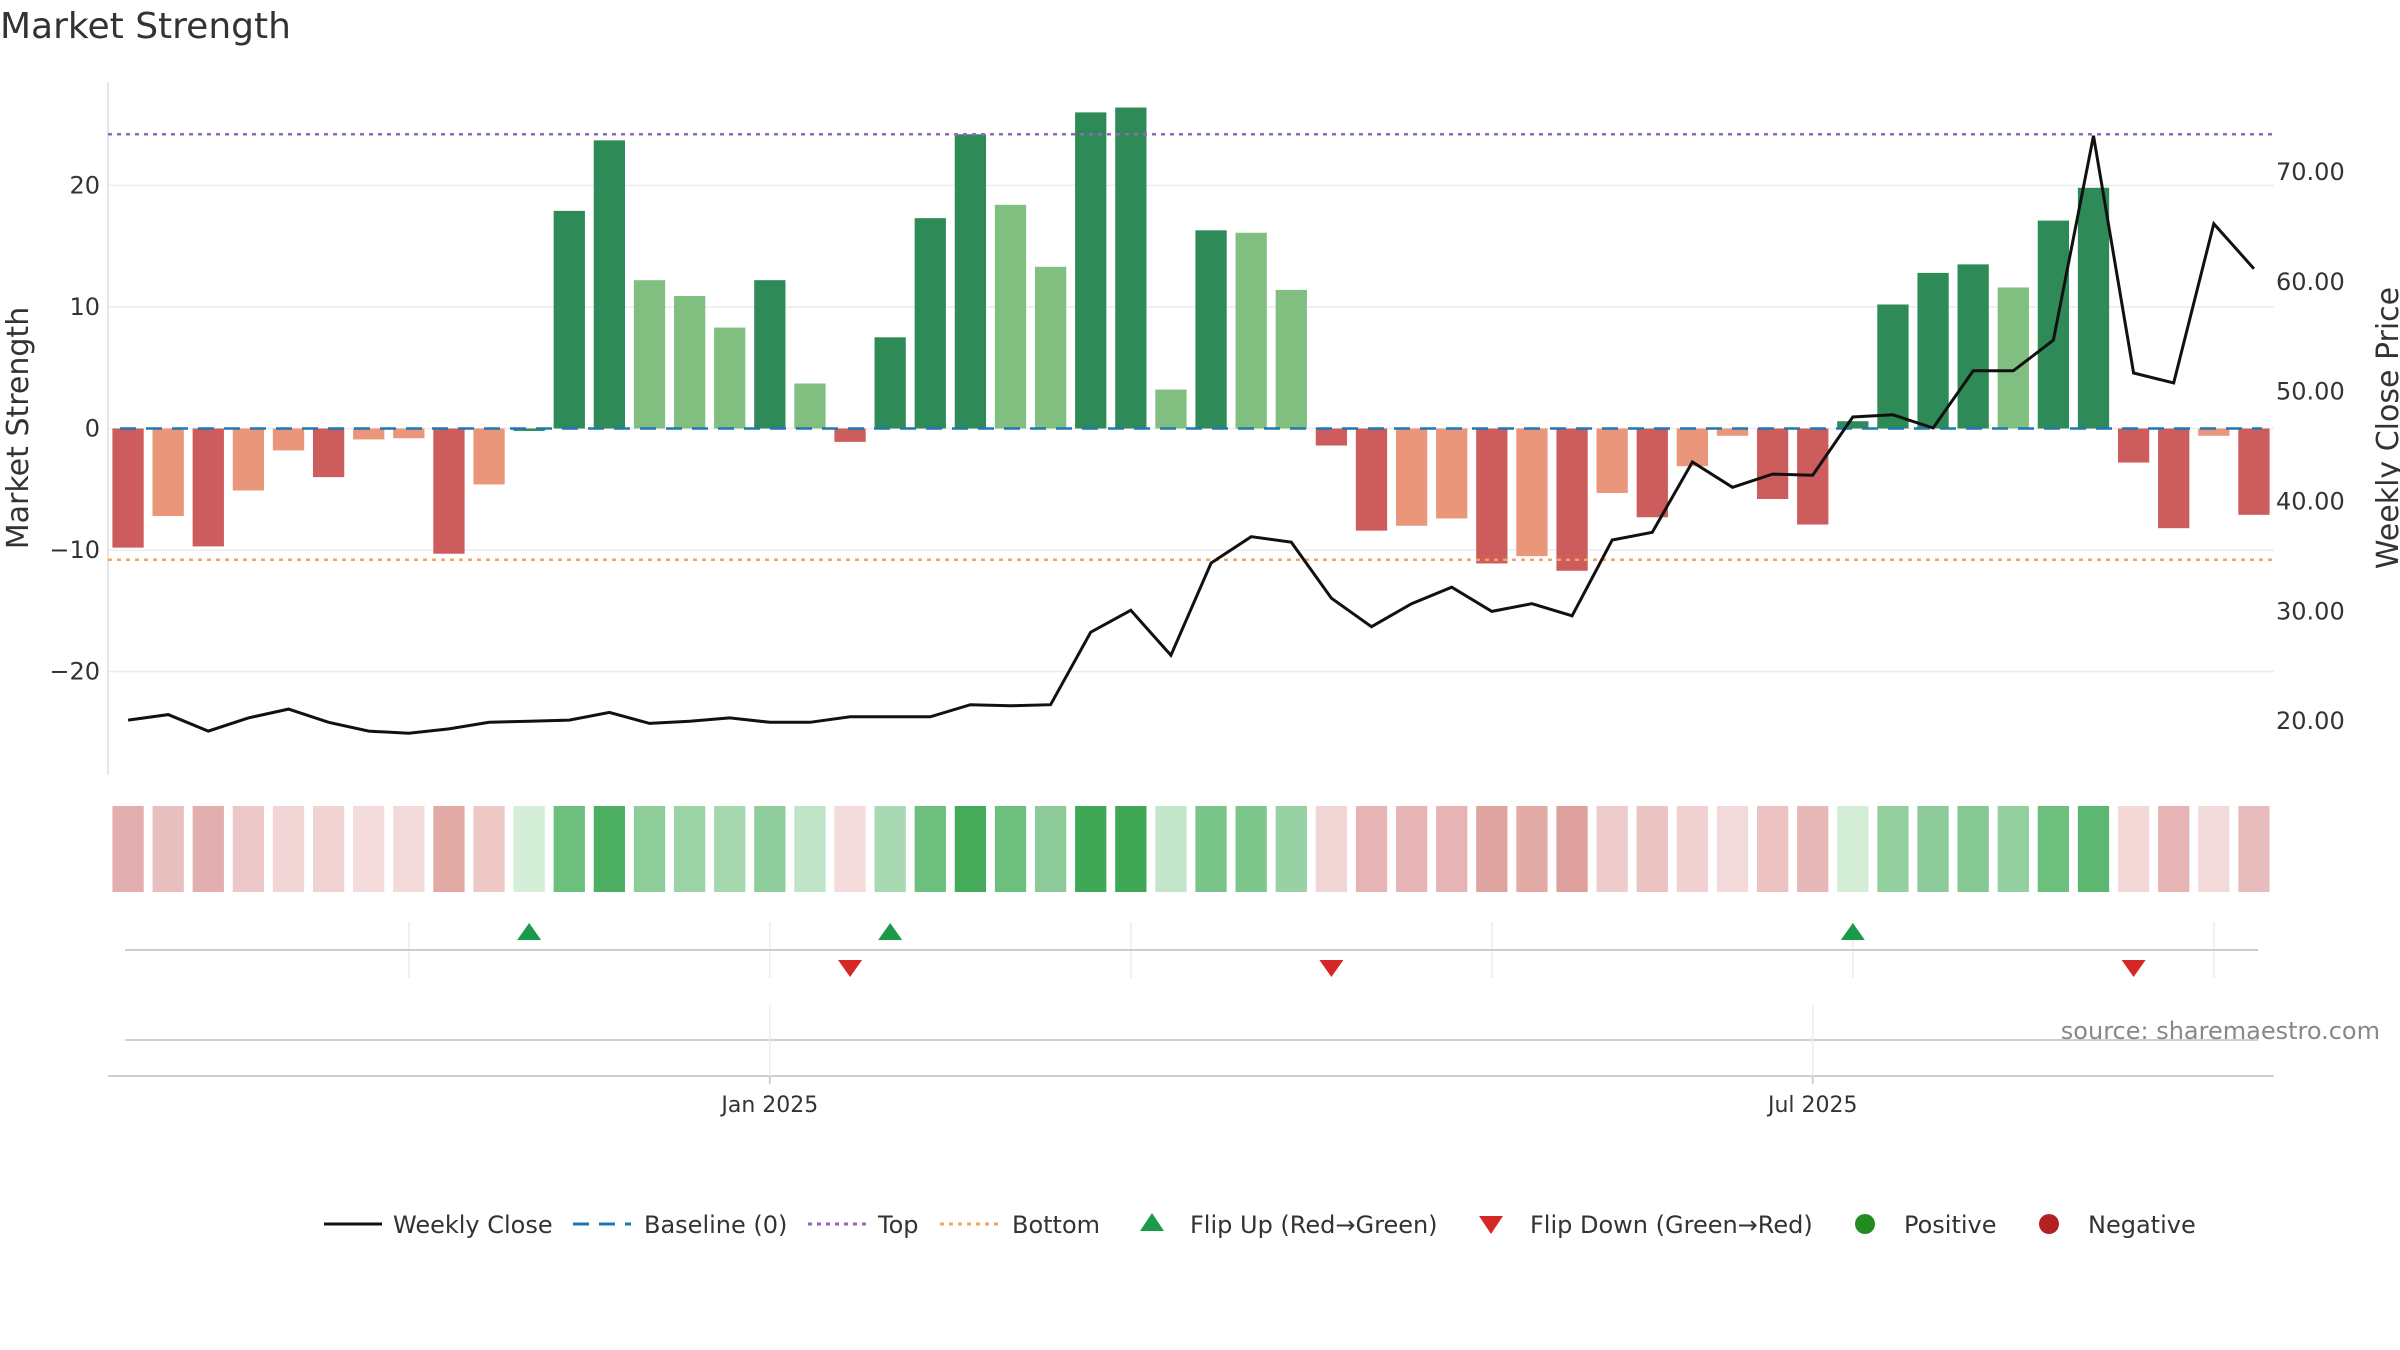  I want to click on x-tick-label-1: Jul 2025, so click(1812, 1105).